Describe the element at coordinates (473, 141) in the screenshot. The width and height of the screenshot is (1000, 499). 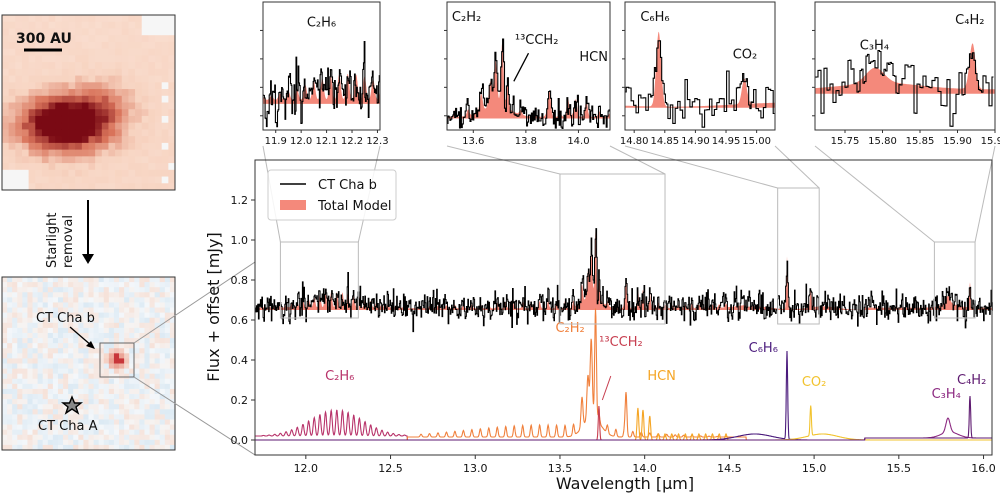
I see `inset-x-tick-label: 13.6` at that location.